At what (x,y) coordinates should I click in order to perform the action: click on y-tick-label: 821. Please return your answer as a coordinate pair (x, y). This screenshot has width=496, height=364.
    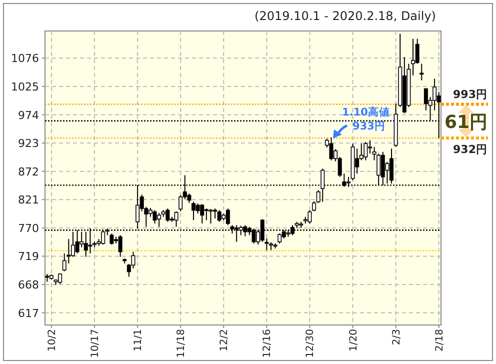
    Looking at the image, I should click on (28, 200).